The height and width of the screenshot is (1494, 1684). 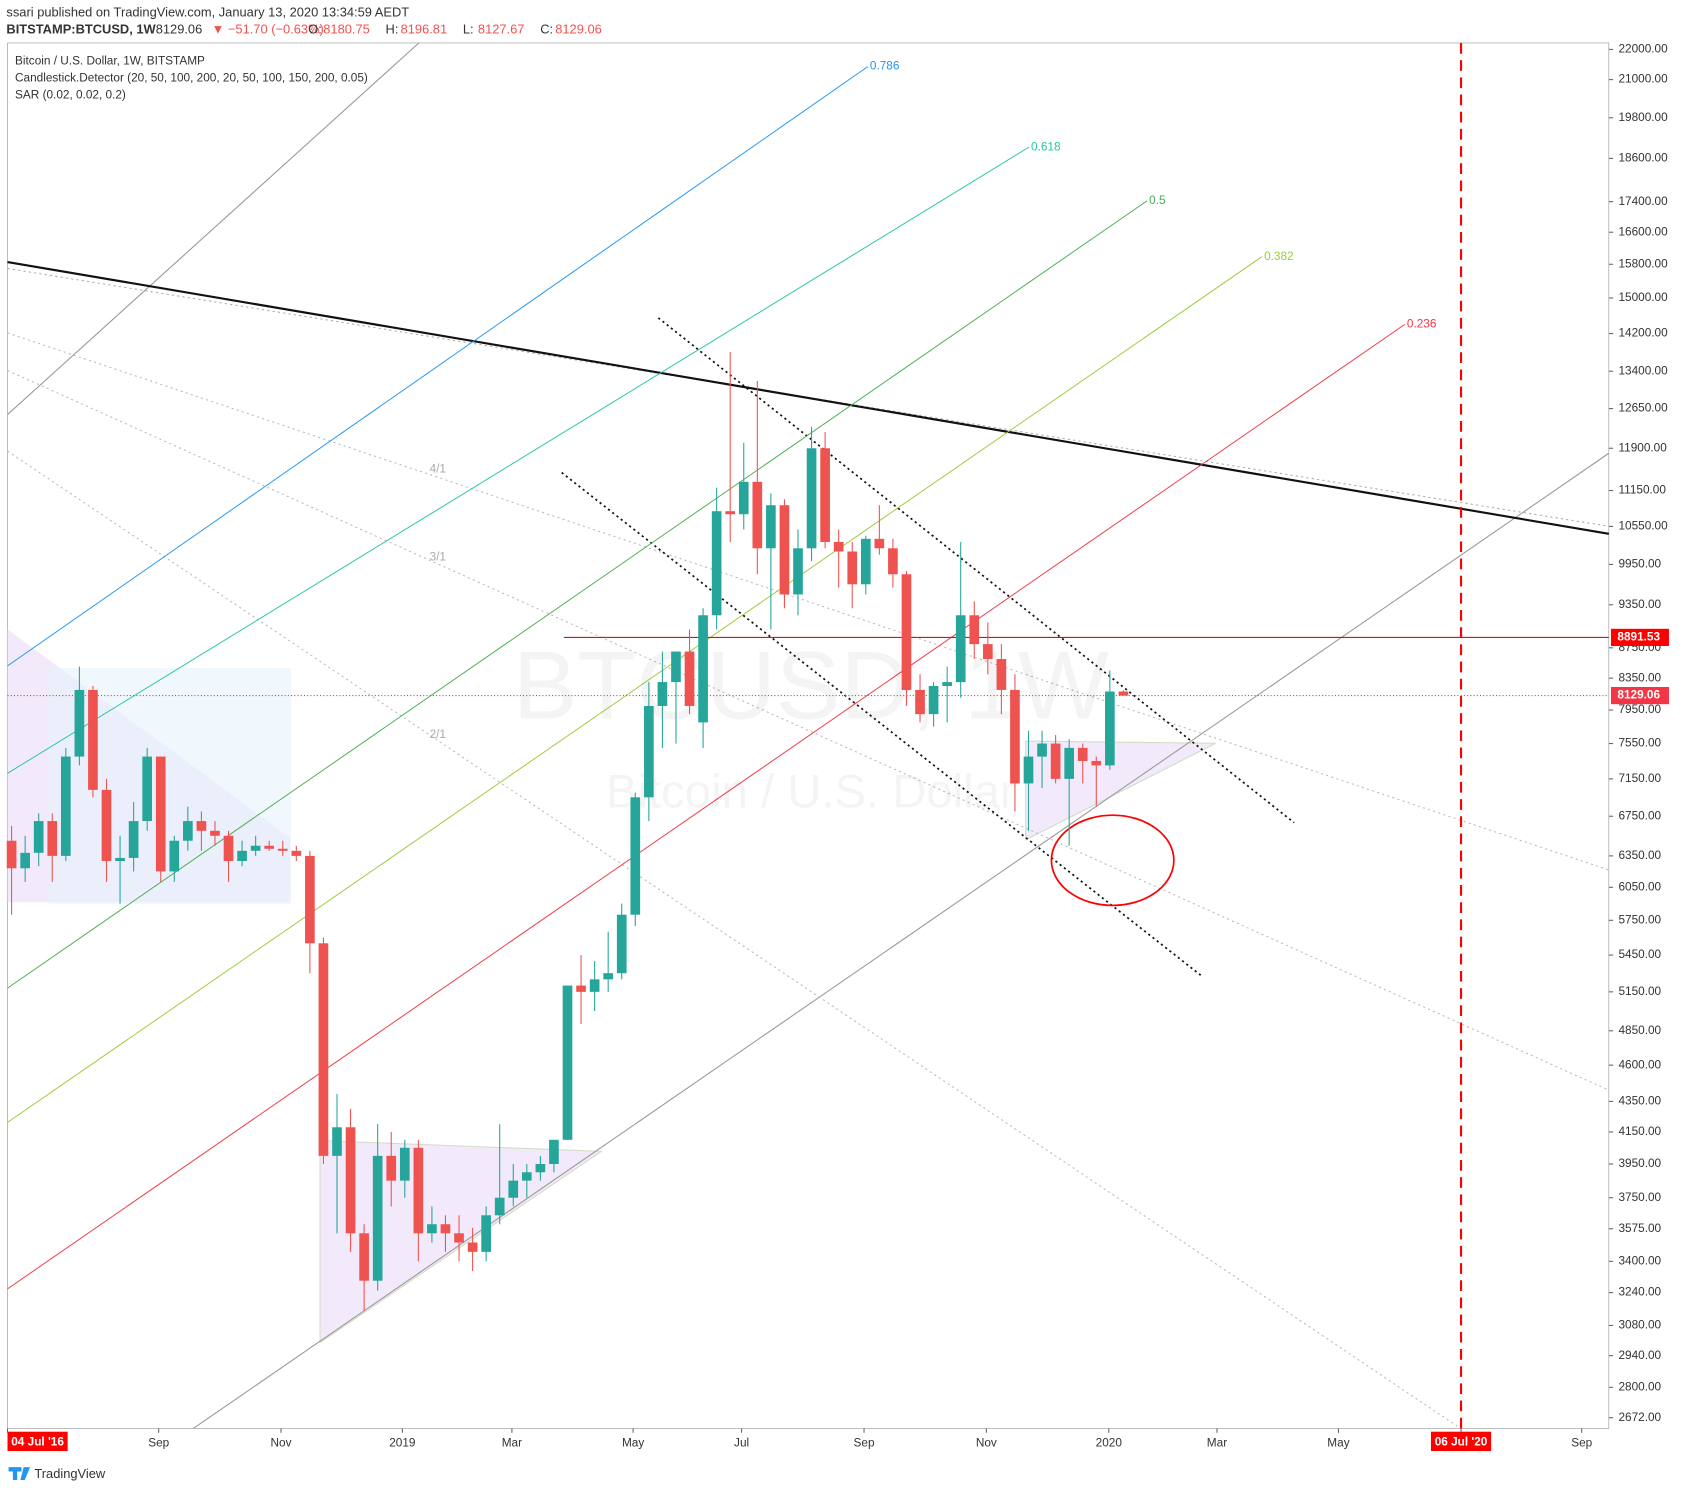 What do you see at coordinates (1639, 919) in the screenshot?
I see `y-tick-label: 5750.00` at bounding box center [1639, 919].